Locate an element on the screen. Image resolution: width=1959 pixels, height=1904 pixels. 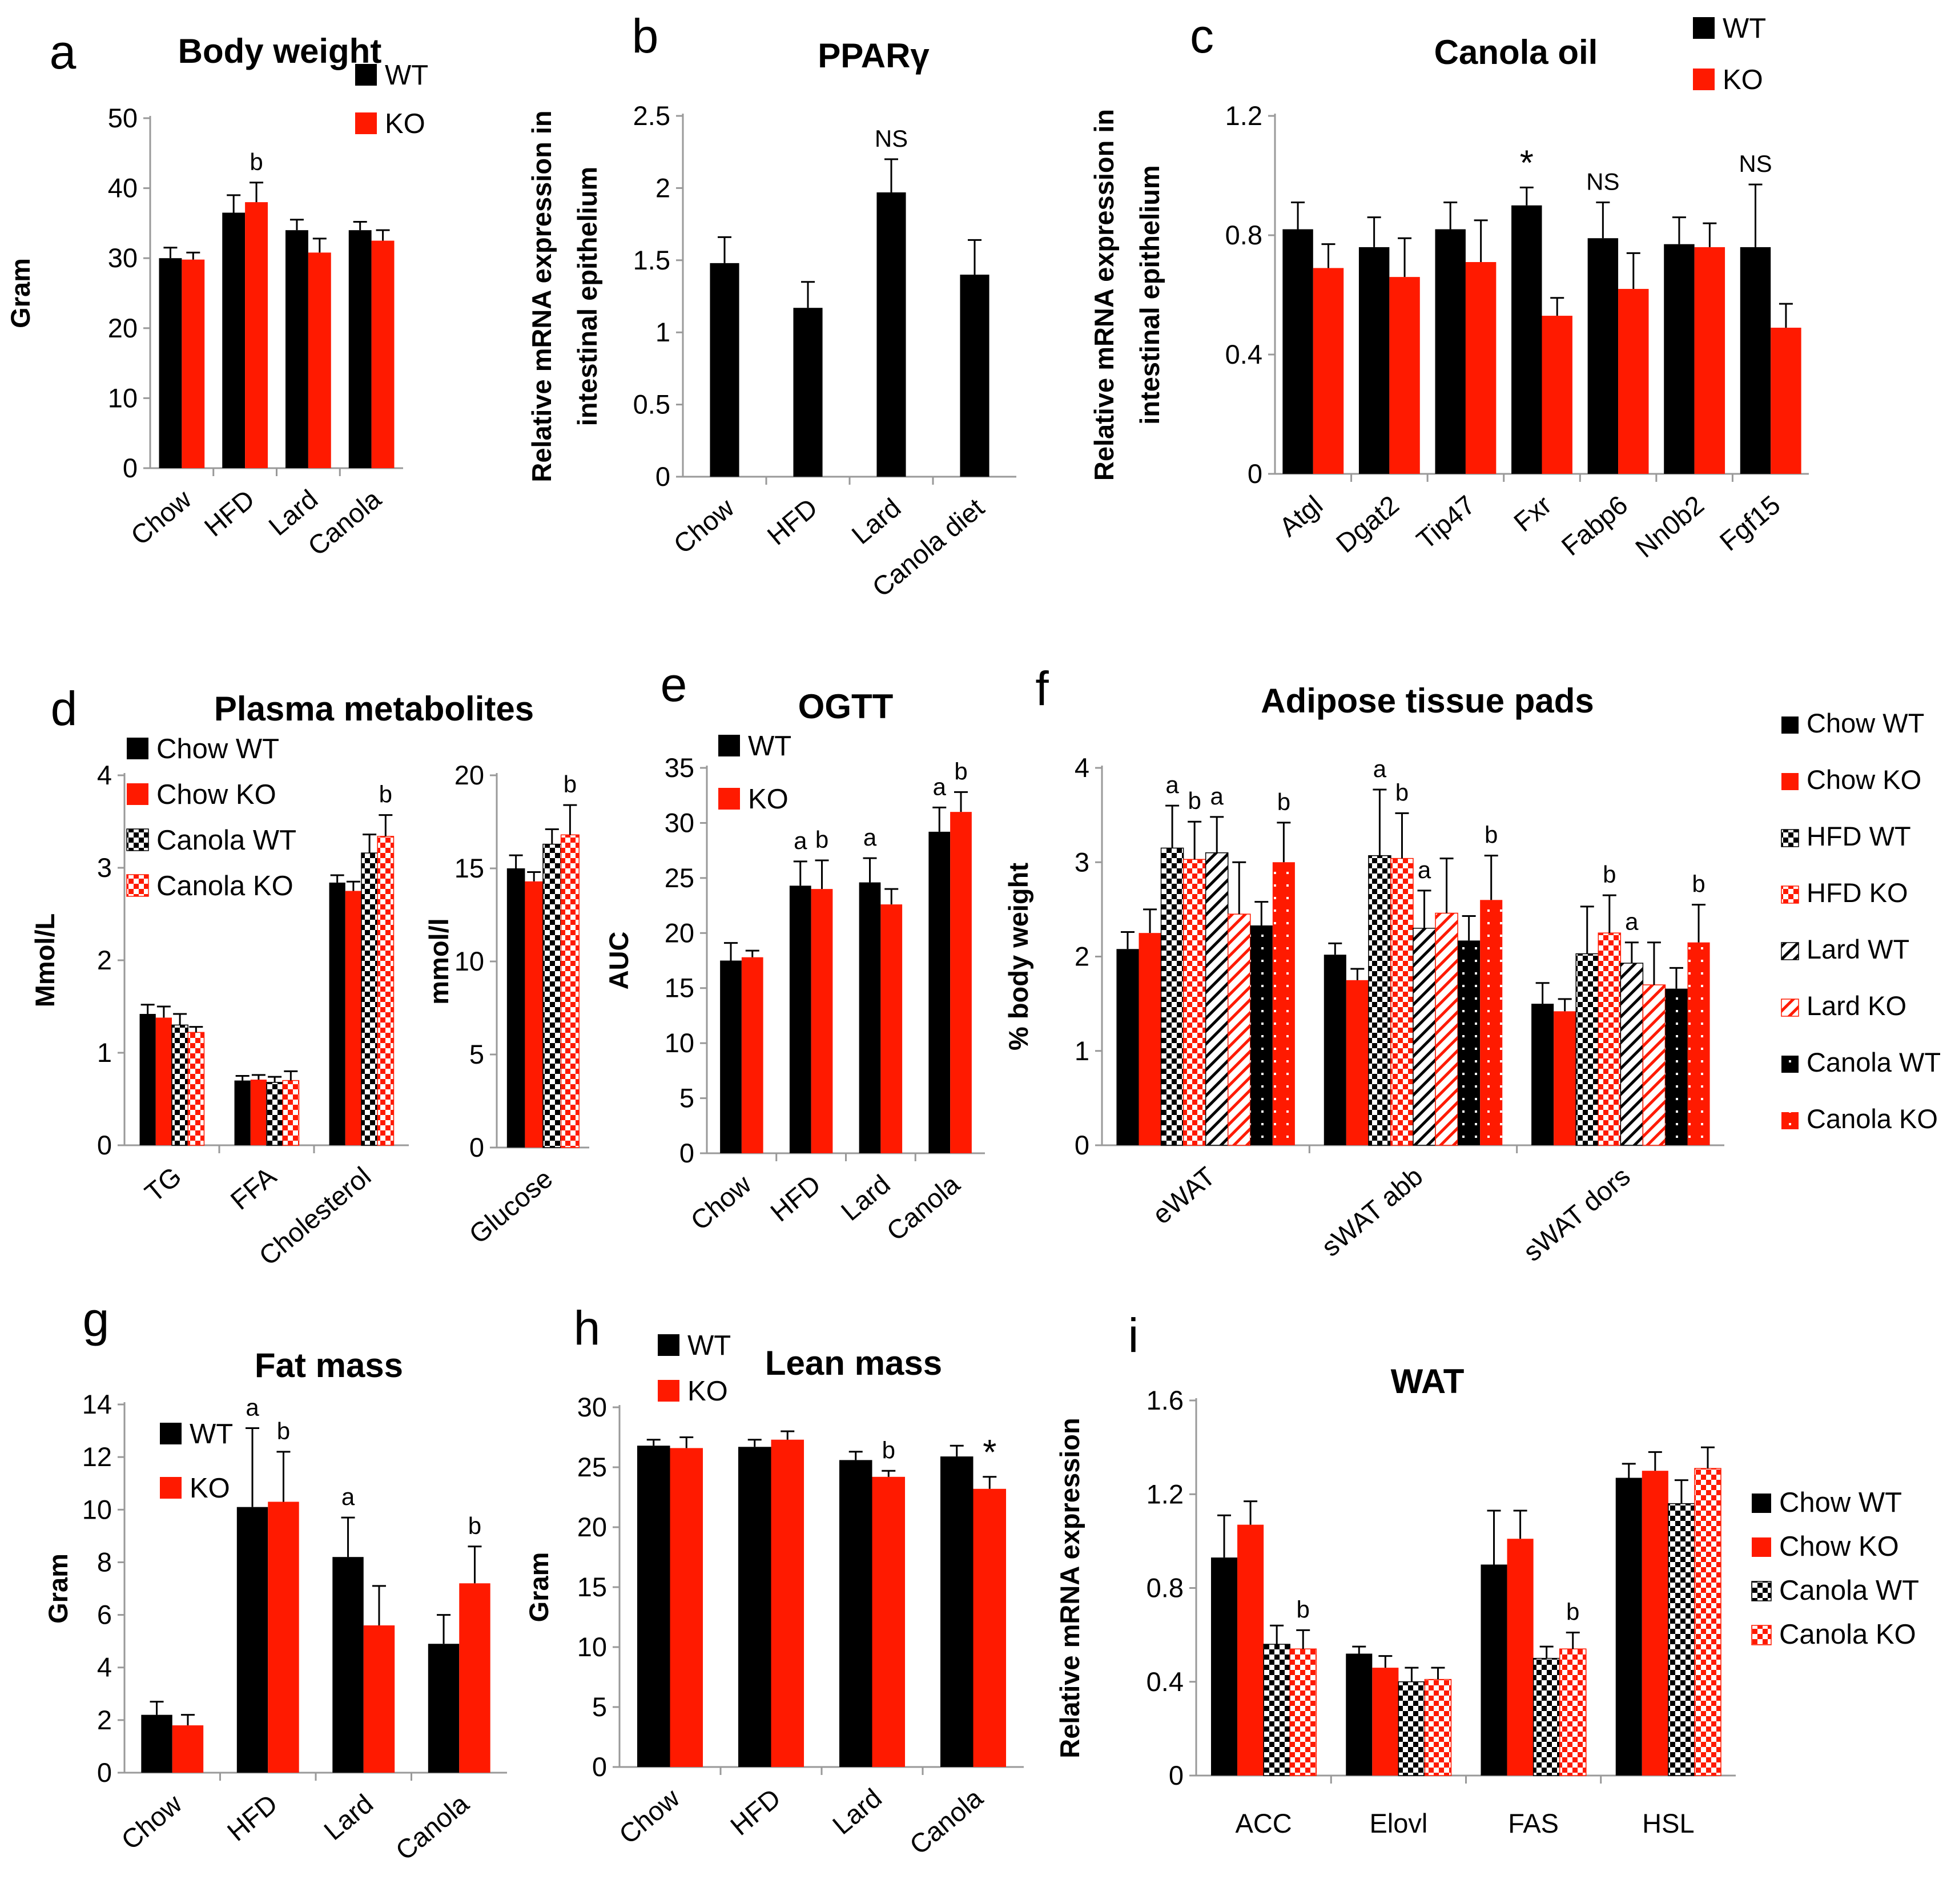
y-tick-label: 1 is located at coordinates (104, 1053).